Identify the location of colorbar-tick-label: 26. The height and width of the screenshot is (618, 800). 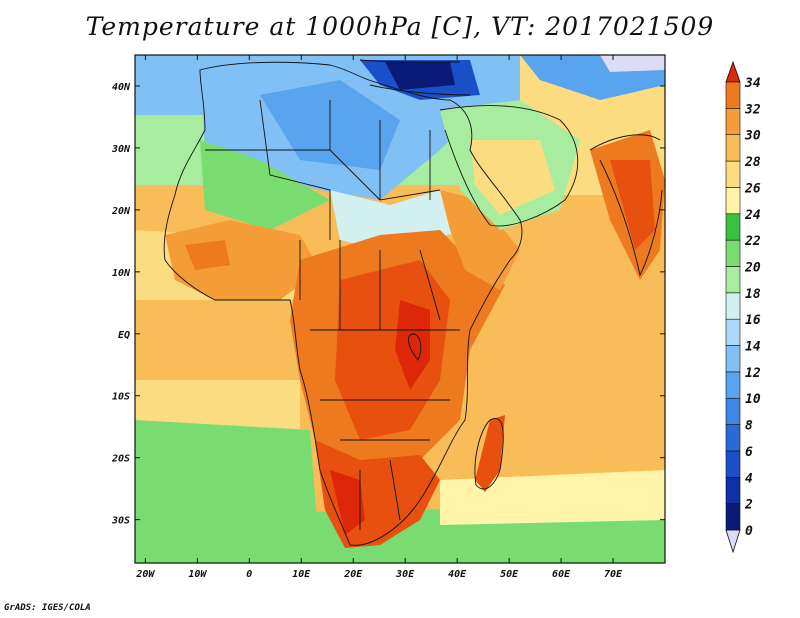
(752, 188).